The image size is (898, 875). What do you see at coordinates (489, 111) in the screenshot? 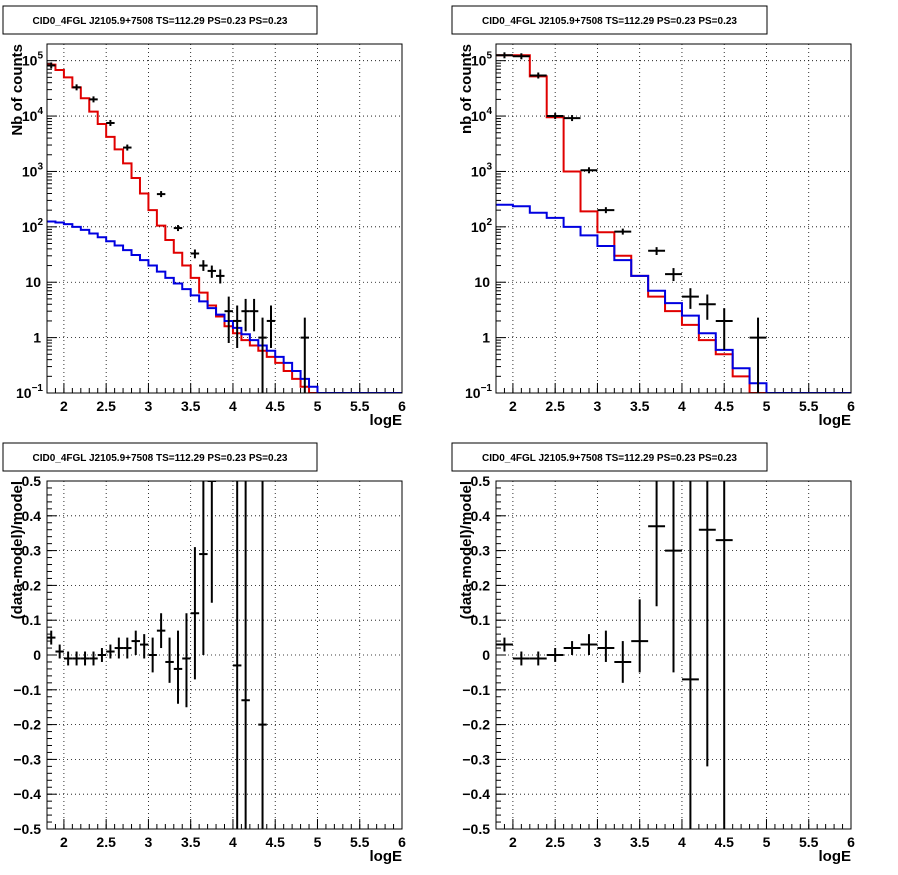
I see `y-tick-exponent: 4` at bounding box center [489, 111].